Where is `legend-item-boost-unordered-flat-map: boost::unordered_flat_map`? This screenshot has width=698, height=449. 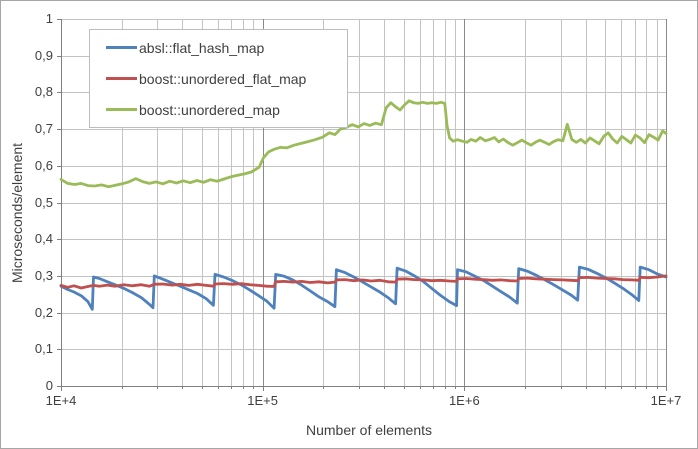 legend-item-boost-unordered-flat-map: boost::unordered_flat_map is located at coordinates (218, 79).